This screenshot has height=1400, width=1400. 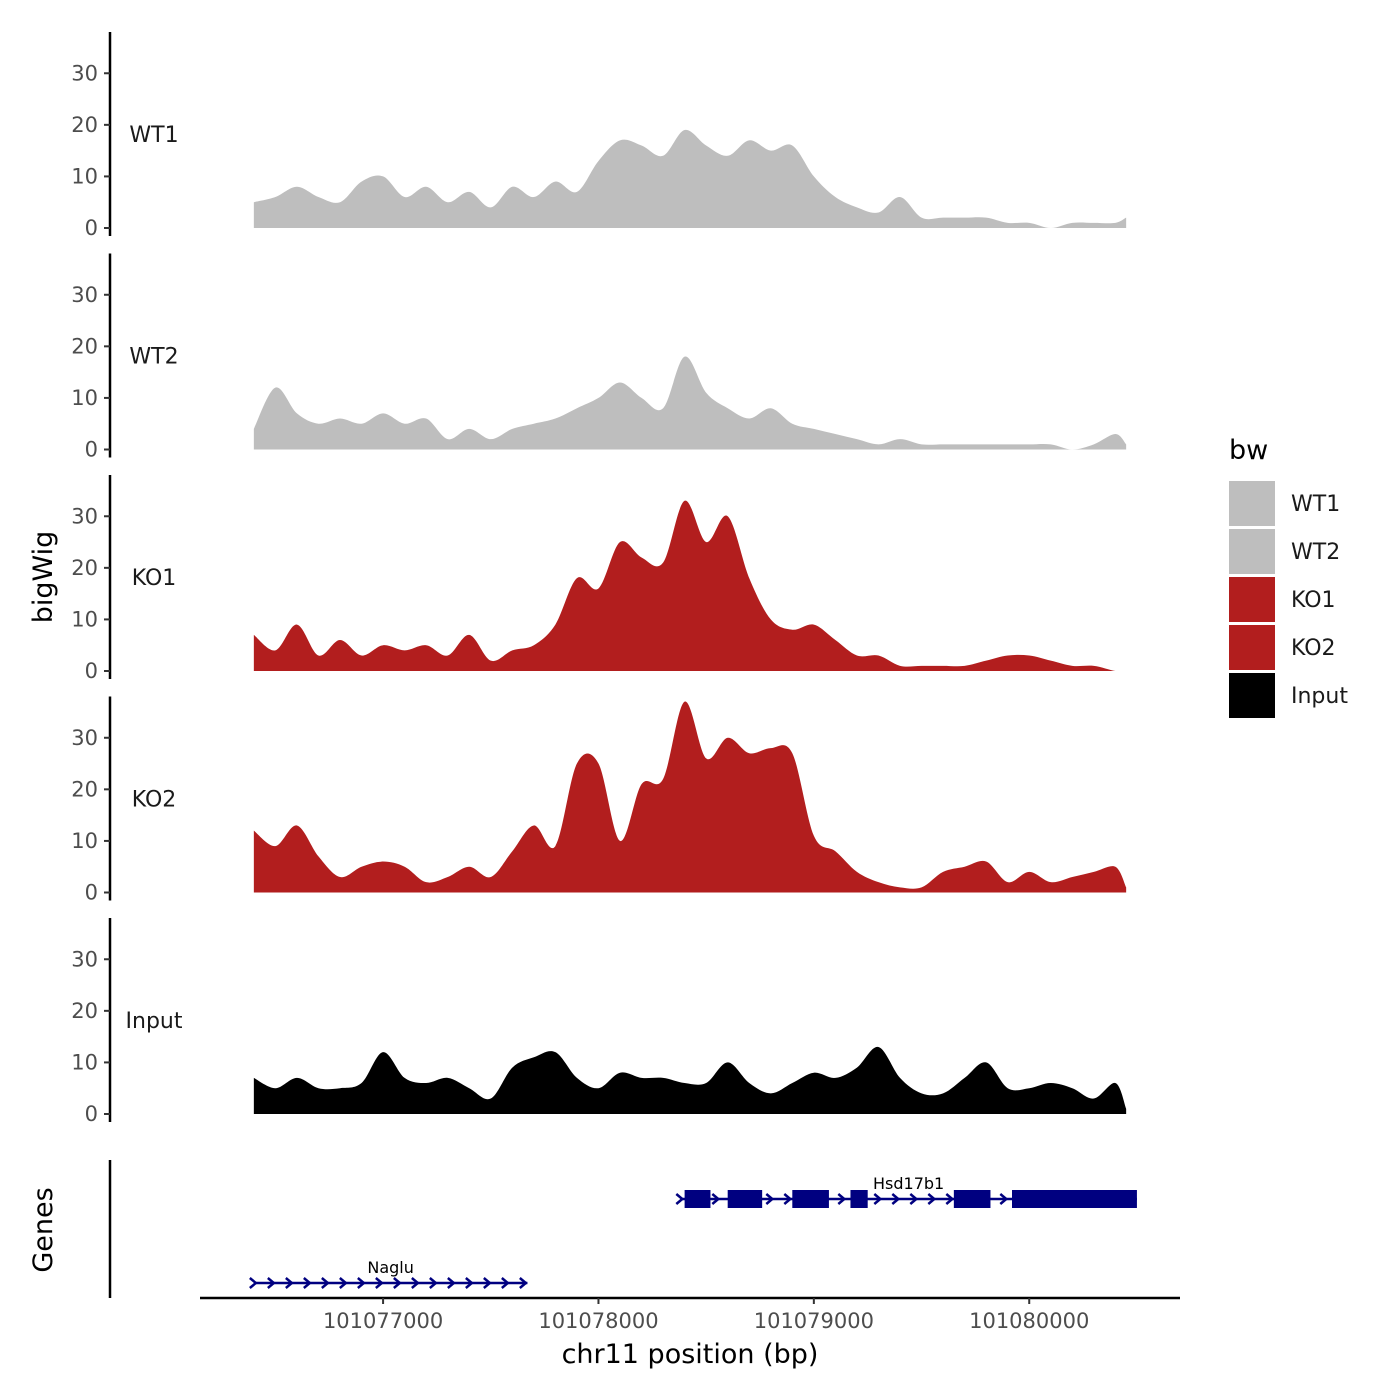 I want to click on legend-title: bw, so click(x=1248, y=450).